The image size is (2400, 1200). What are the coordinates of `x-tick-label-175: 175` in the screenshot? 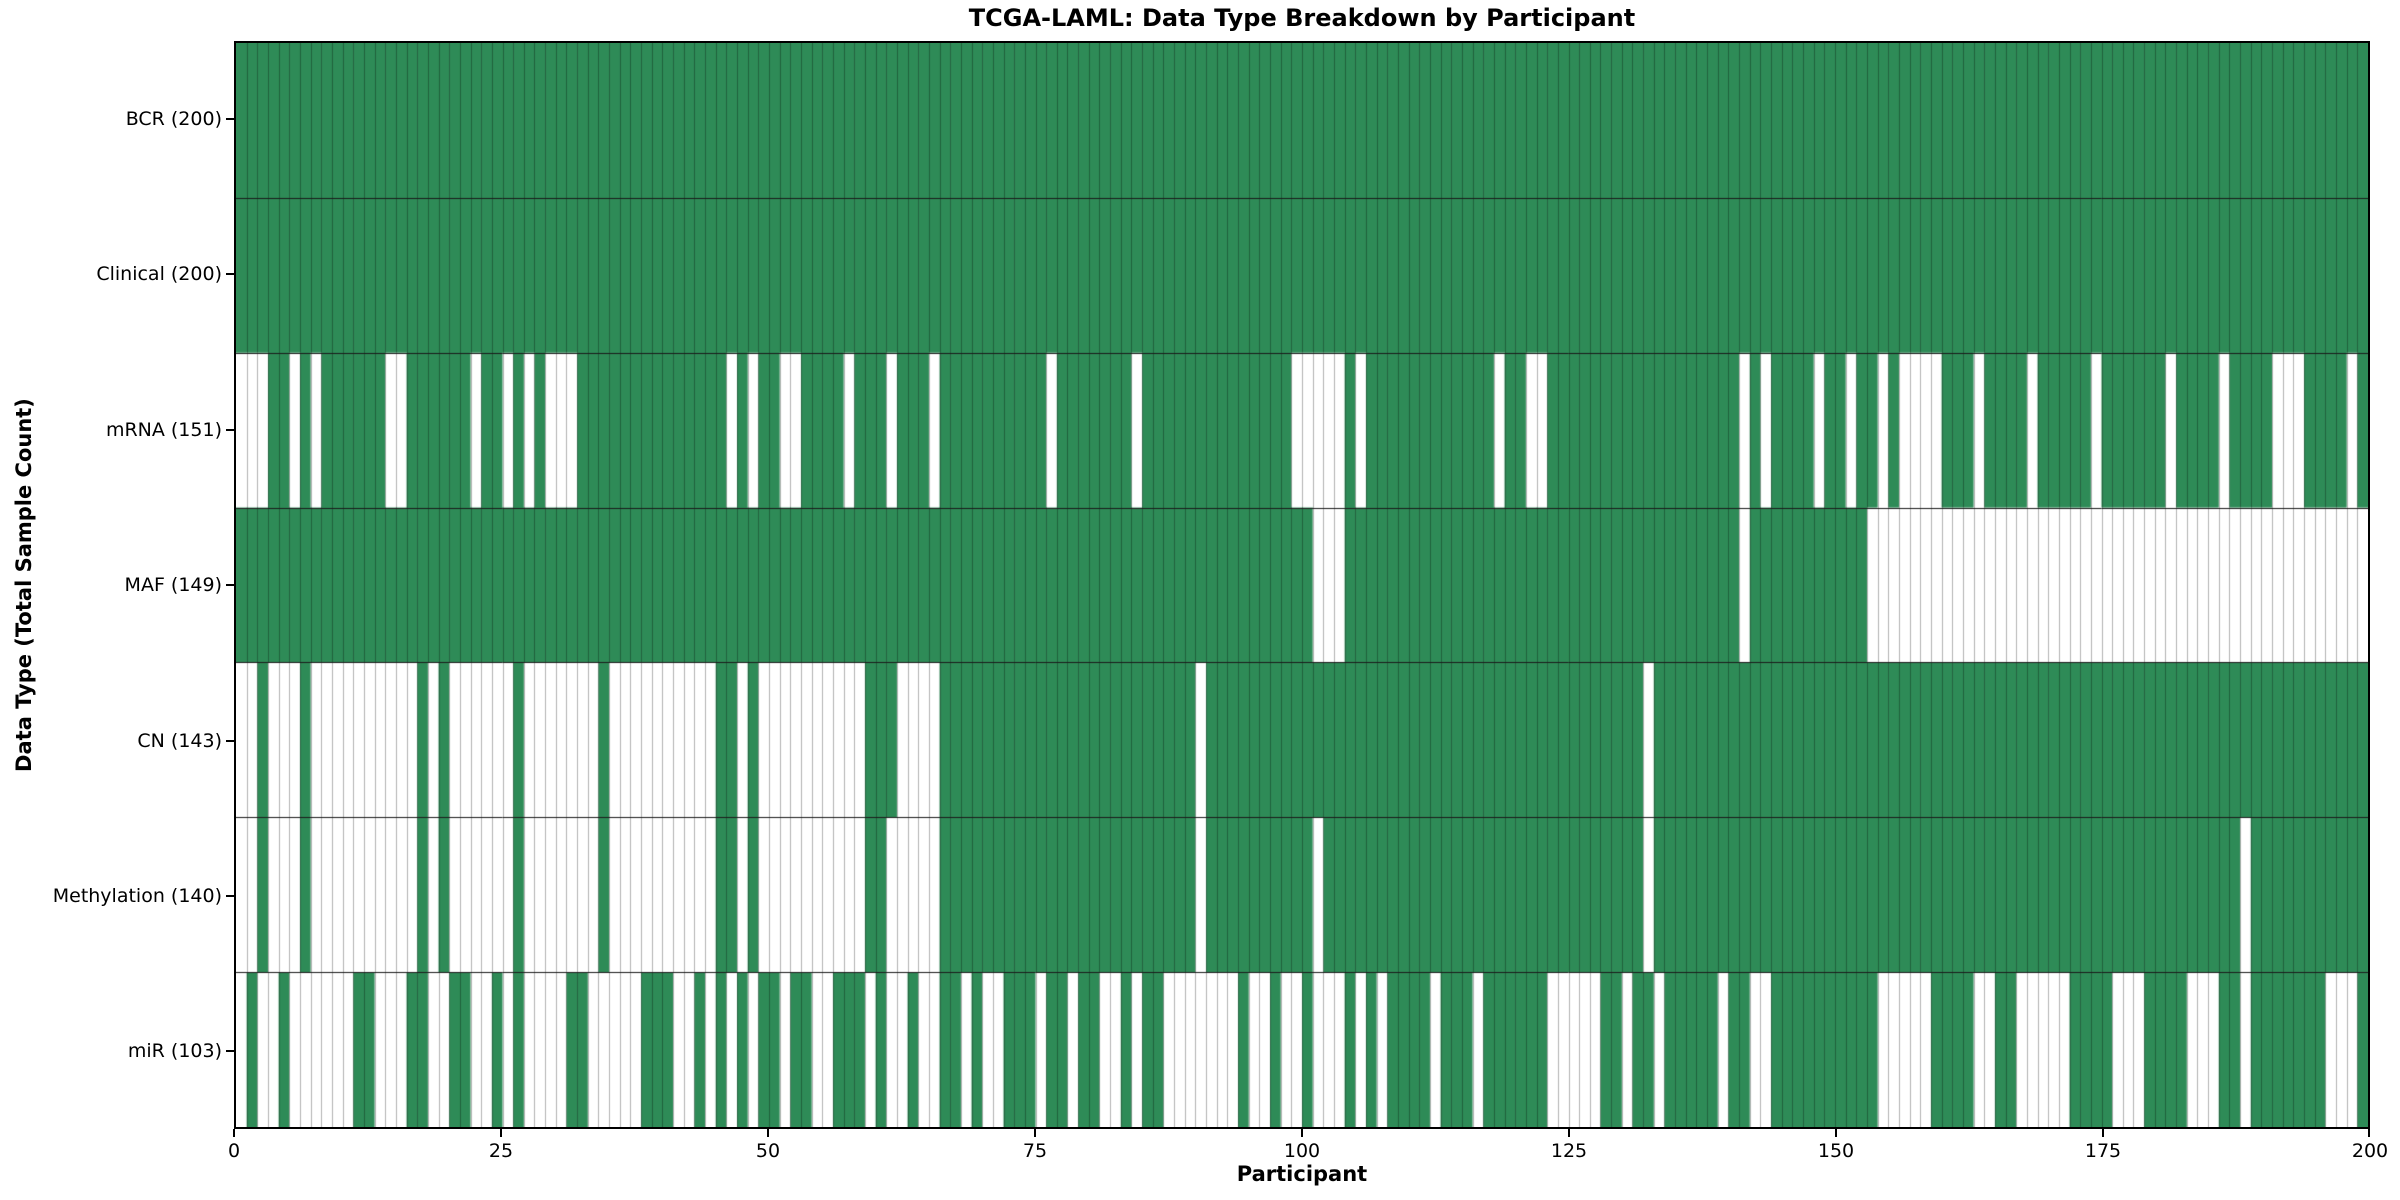 It's located at (2103, 1151).